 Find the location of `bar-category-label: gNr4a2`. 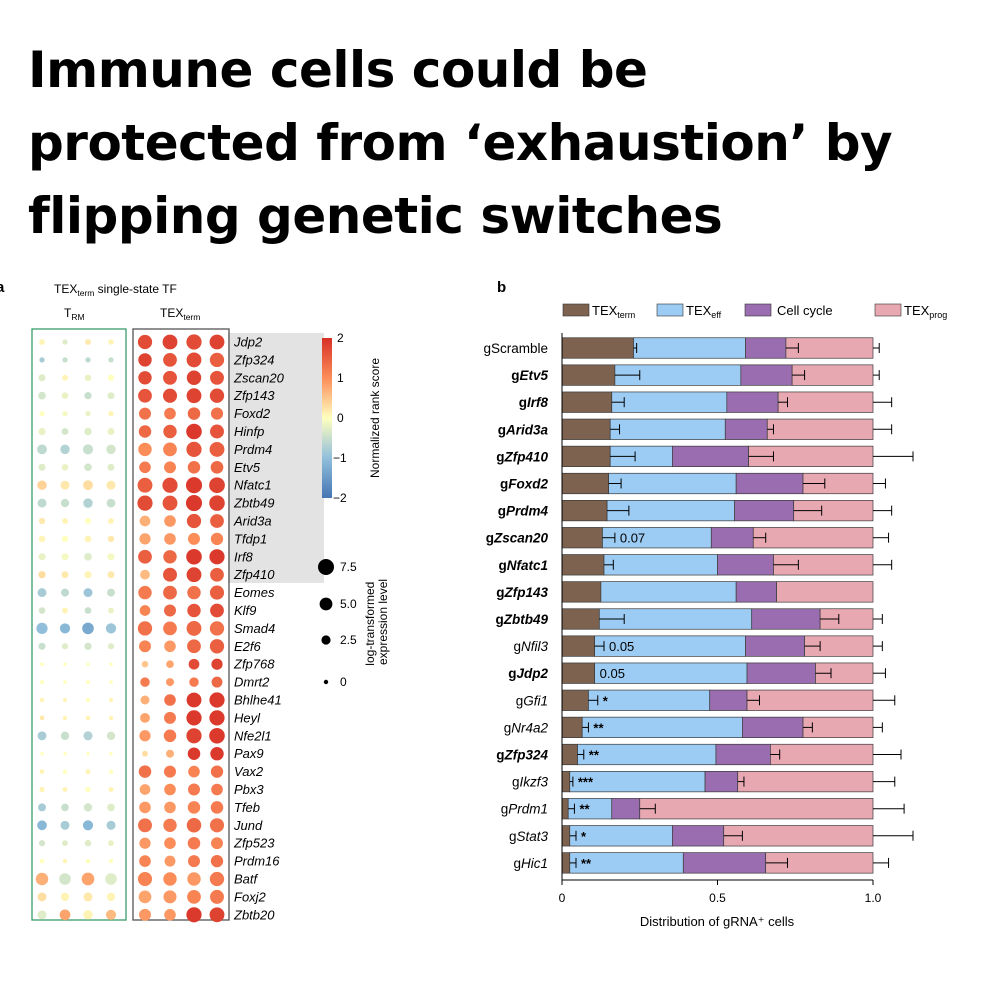

bar-category-label: gNr4a2 is located at coordinates (526, 727).